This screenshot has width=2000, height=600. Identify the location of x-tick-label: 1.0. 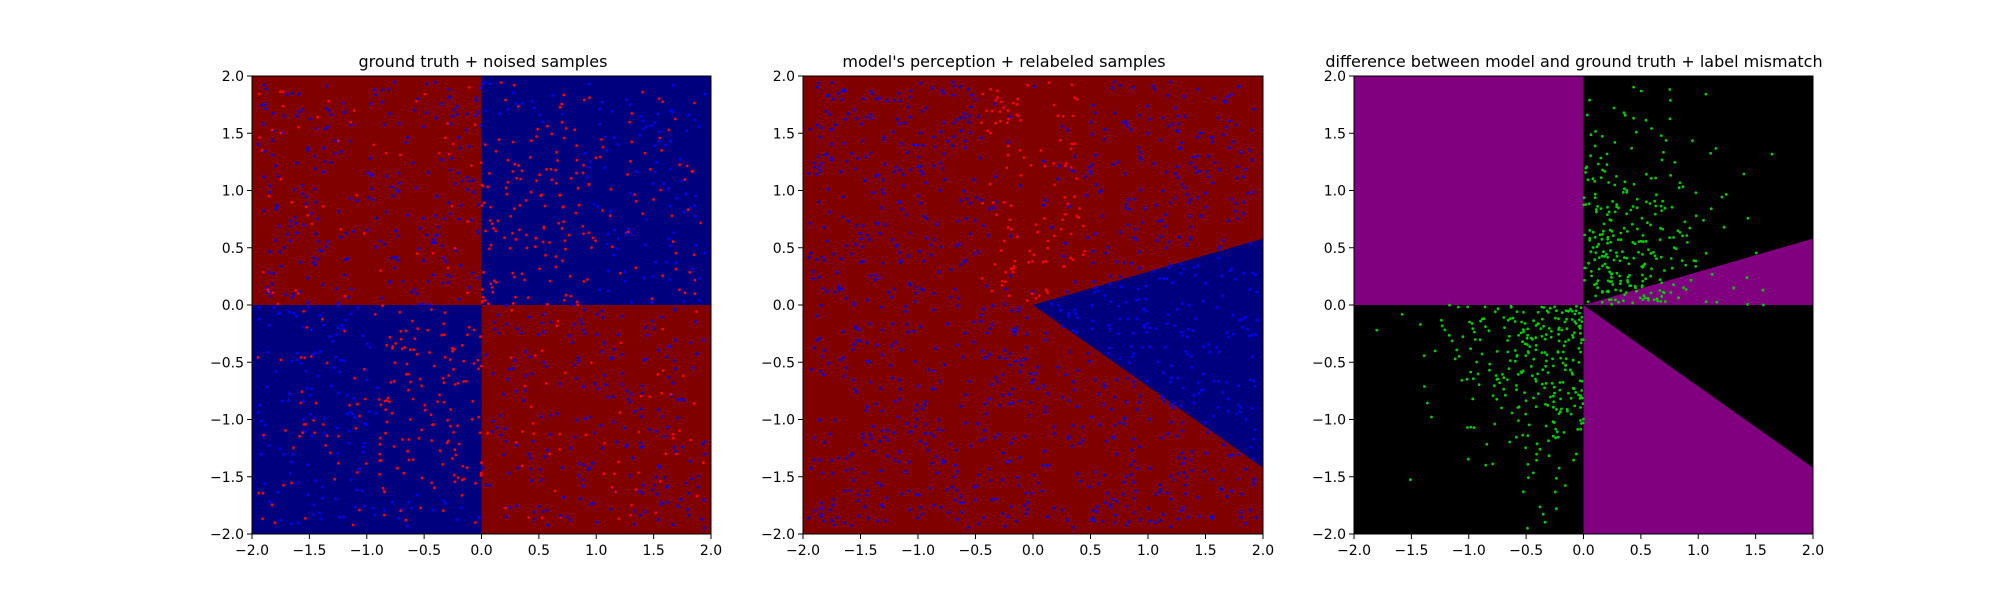
(1148, 551).